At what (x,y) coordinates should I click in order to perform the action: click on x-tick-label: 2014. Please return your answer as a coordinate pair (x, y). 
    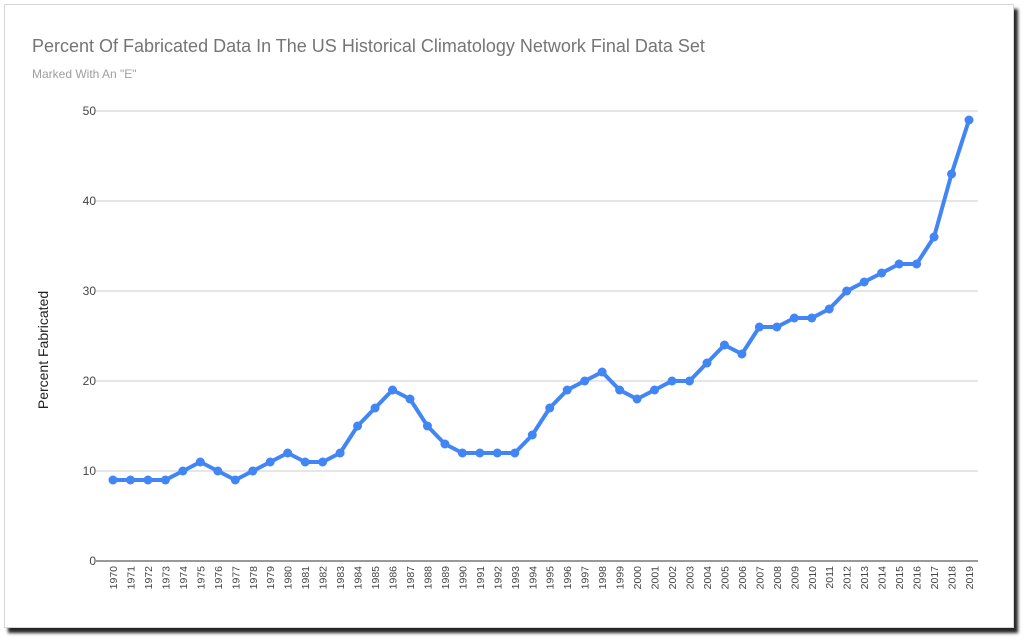
    Looking at the image, I should click on (883, 578).